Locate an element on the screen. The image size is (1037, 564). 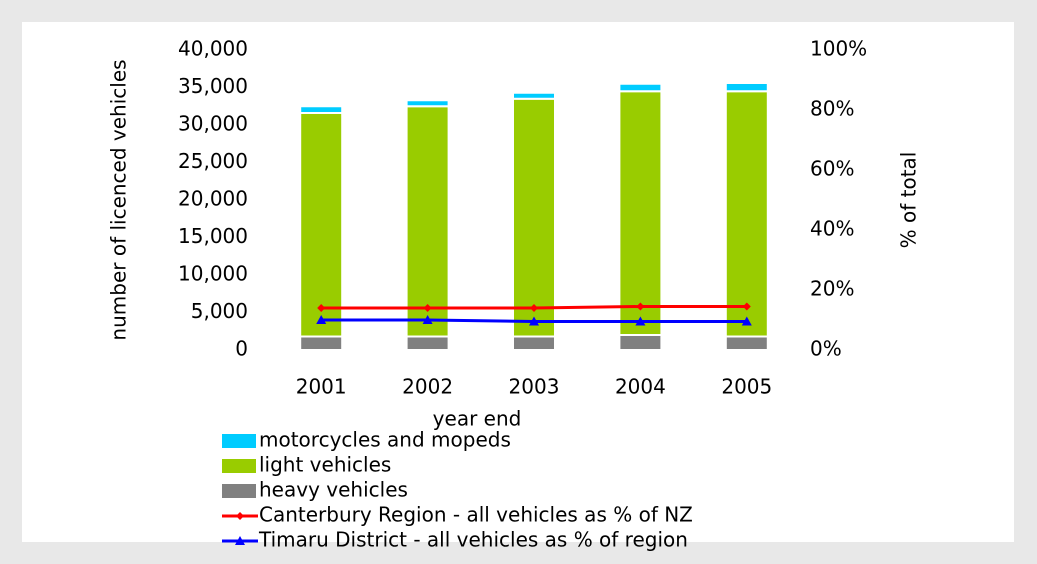
y-axis-label: number of licenced vehicles is located at coordinates (119, 199).